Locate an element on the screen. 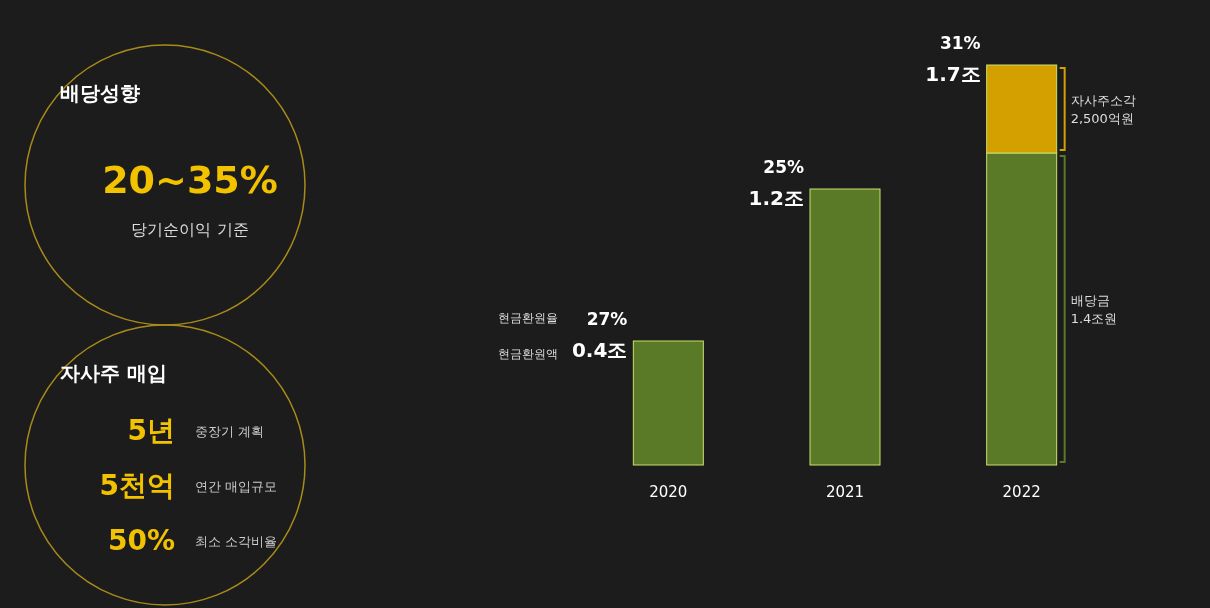  annotation: 1.2조 is located at coordinates (776, 198).